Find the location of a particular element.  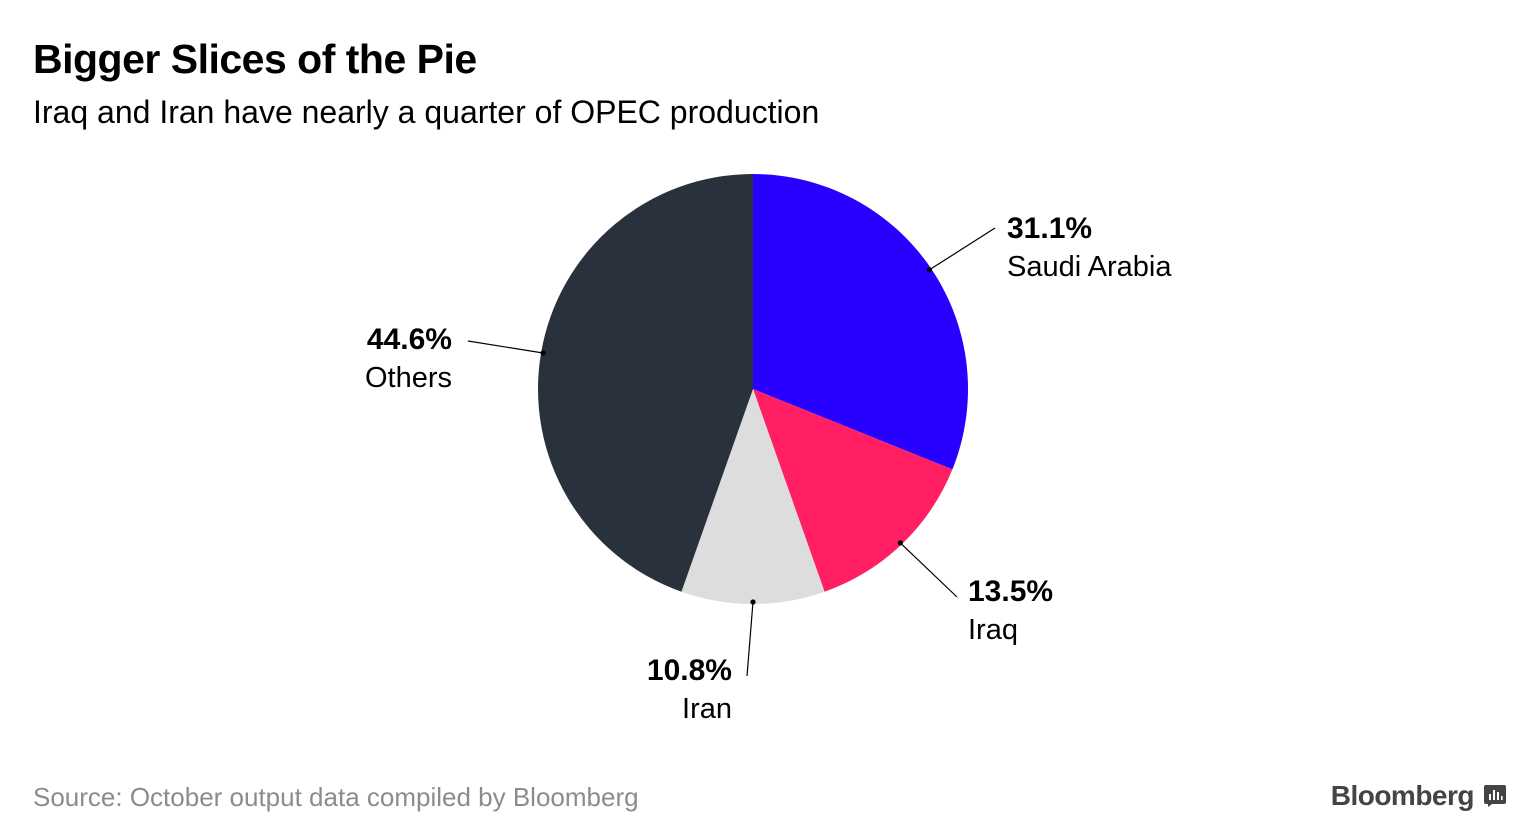

leader-dot-others is located at coordinates (543, 353).